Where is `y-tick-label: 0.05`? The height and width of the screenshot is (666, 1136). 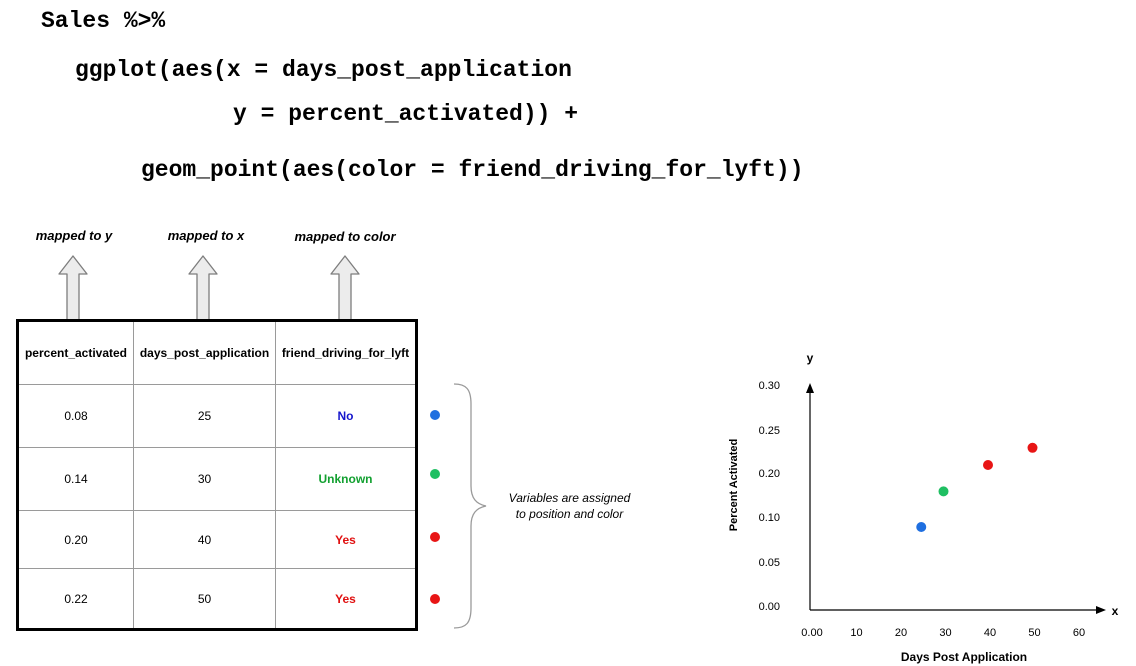
y-tick-label: 0.05 is located at coordinates (769, 563).